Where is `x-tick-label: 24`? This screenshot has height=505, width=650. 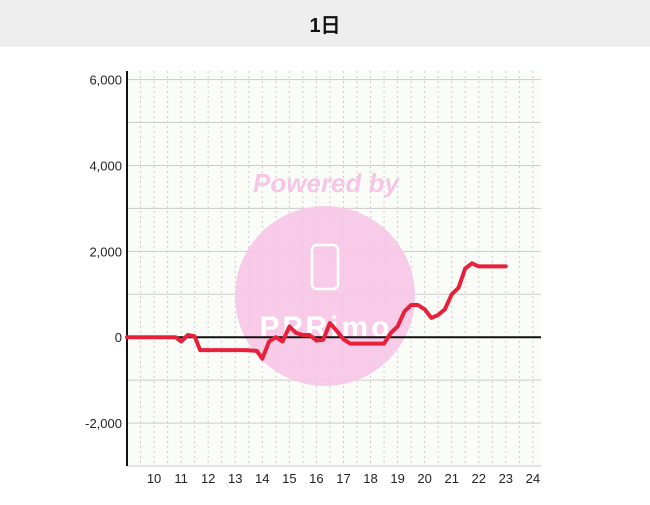
x-tick-label: 24 is located at coordinates (533, 478).